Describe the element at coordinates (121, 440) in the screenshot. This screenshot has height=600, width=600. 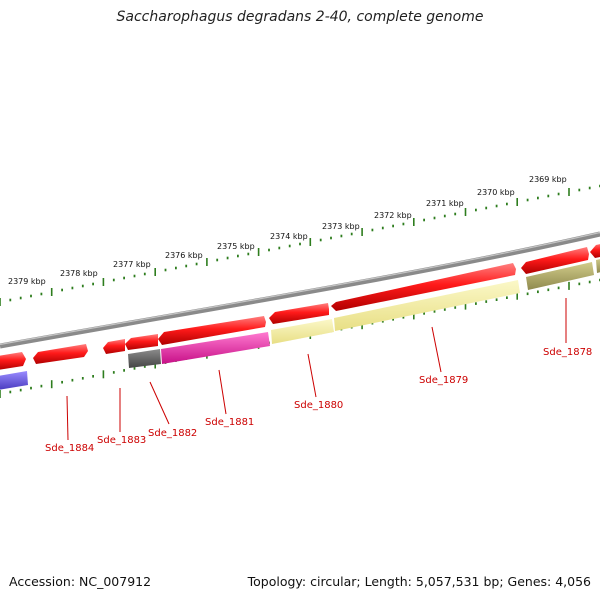
I see `gene-label: Sde_1883` at that location.